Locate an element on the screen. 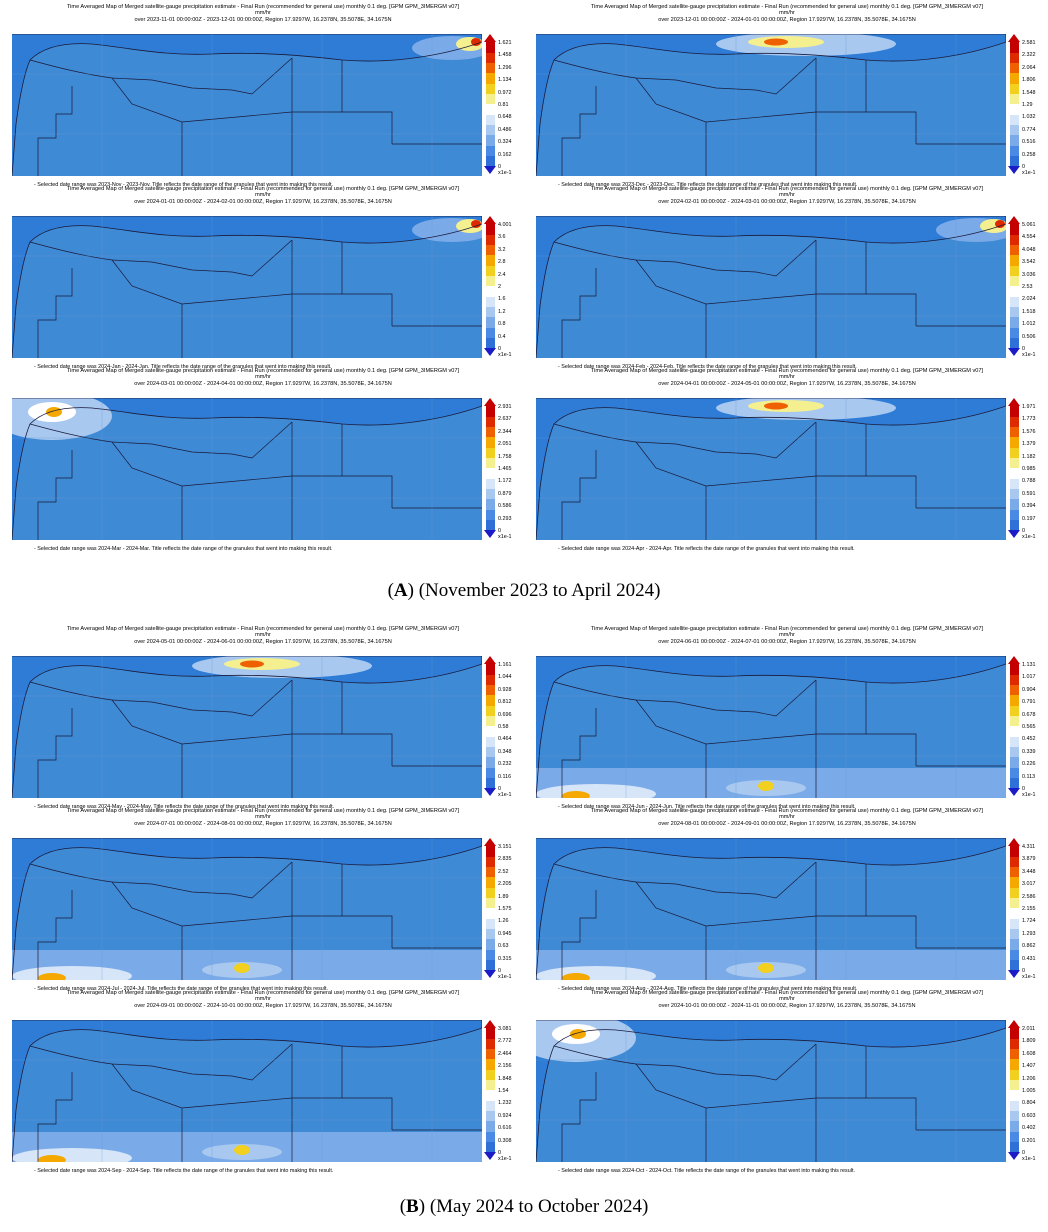 The width and height of the screenshot is (1048, 1232). colorbar-tick-label: 1.458 is located at coordinates (505, 55).